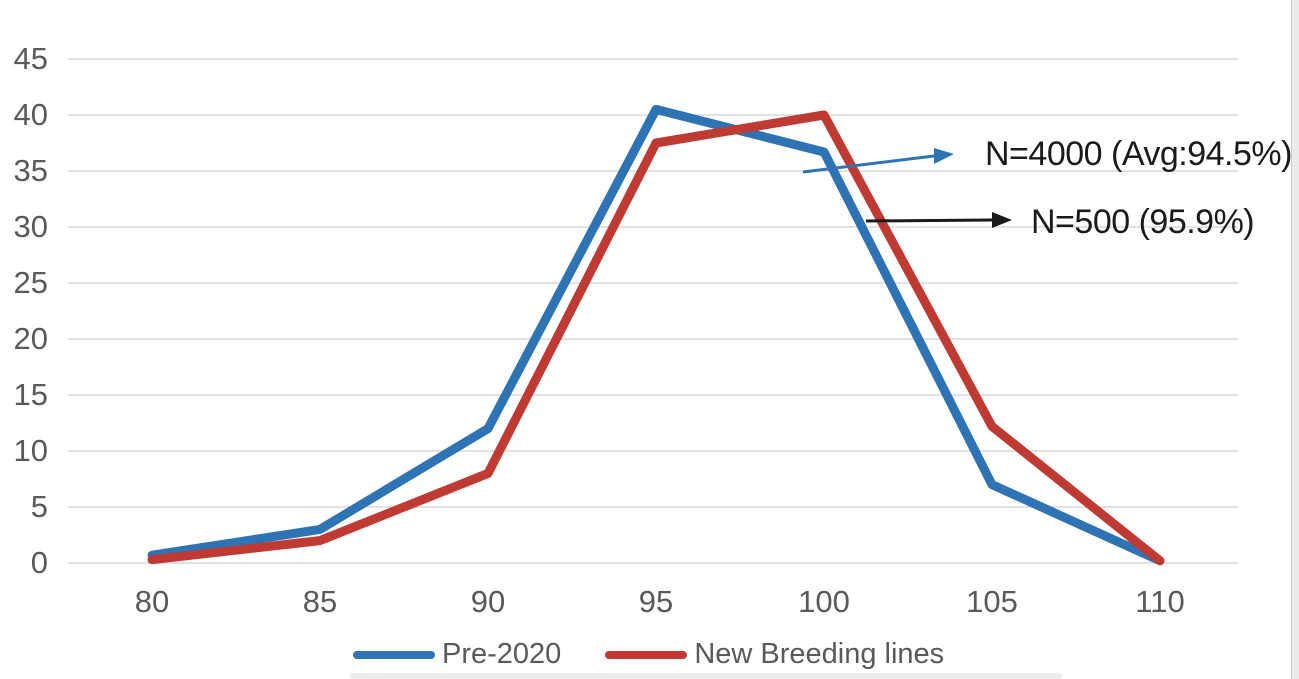 The image size is (1299, 679). Describe the element at coordinates (30, 282) in the screenshot. I see `y-axis-tick-label: 25` at that location.